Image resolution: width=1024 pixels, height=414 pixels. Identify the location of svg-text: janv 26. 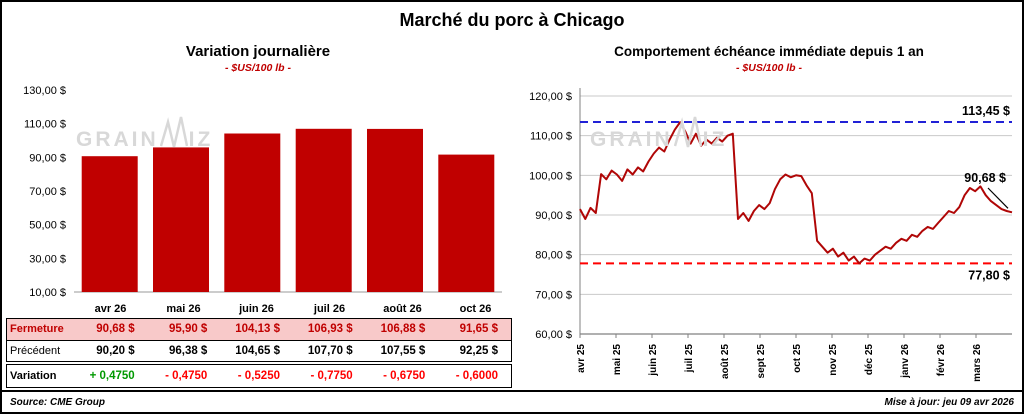
(905, 361).